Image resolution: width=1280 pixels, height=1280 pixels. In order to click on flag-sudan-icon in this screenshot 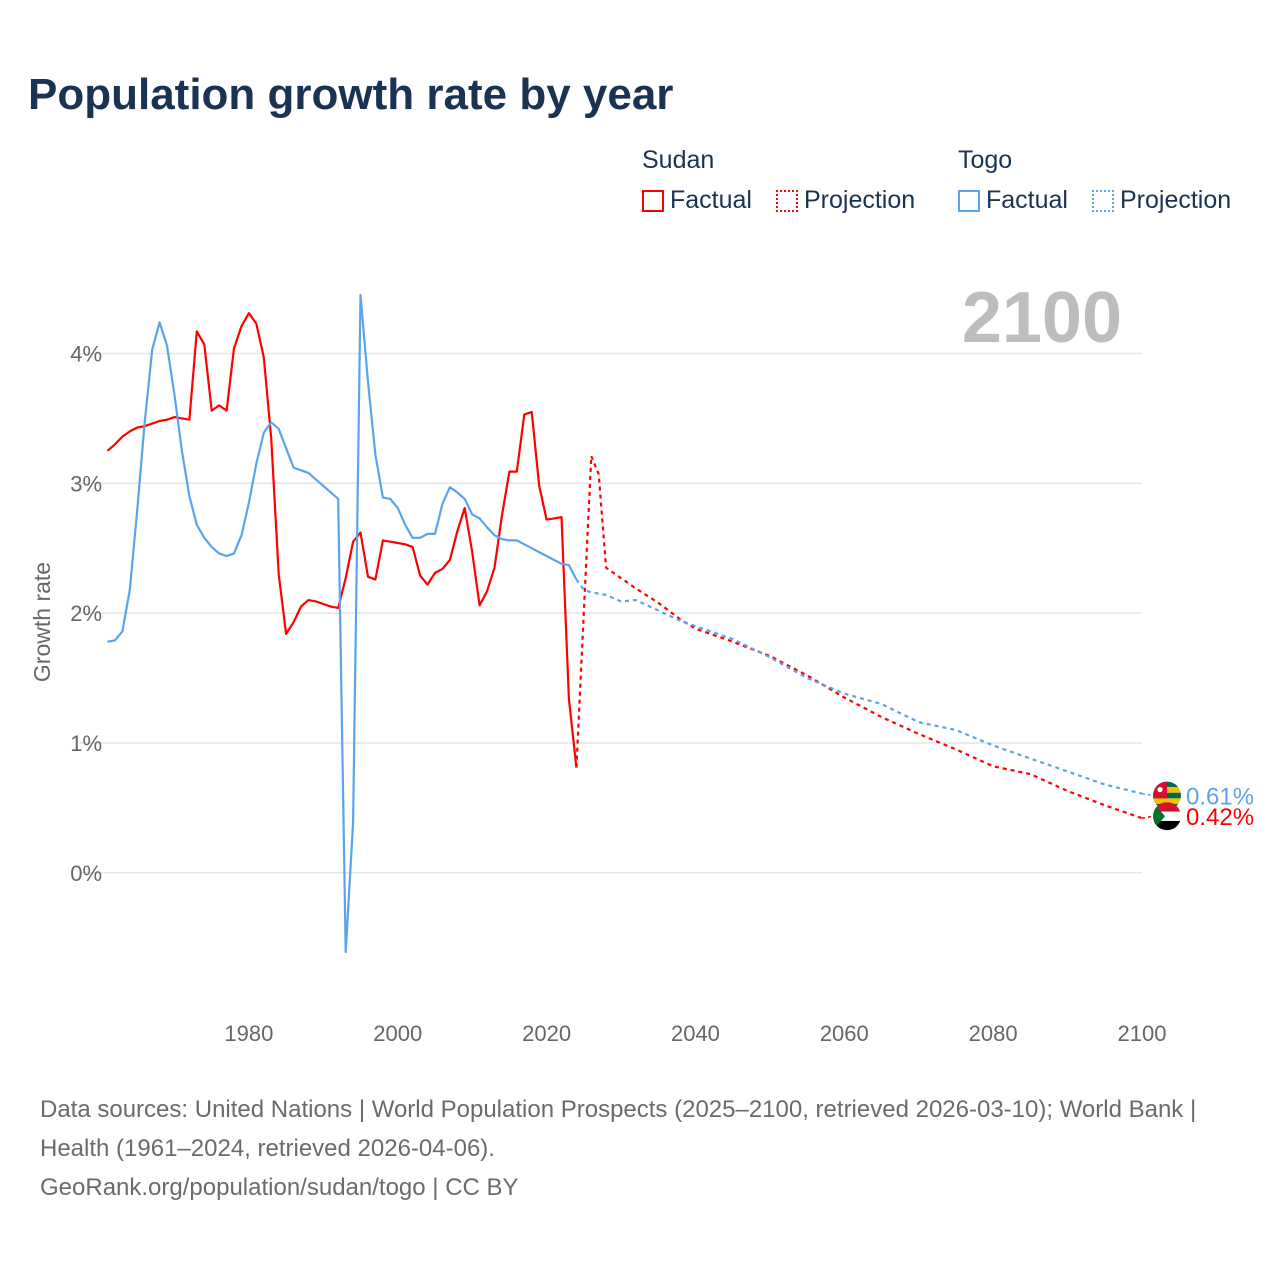, I will do `click(1167, 816)`.